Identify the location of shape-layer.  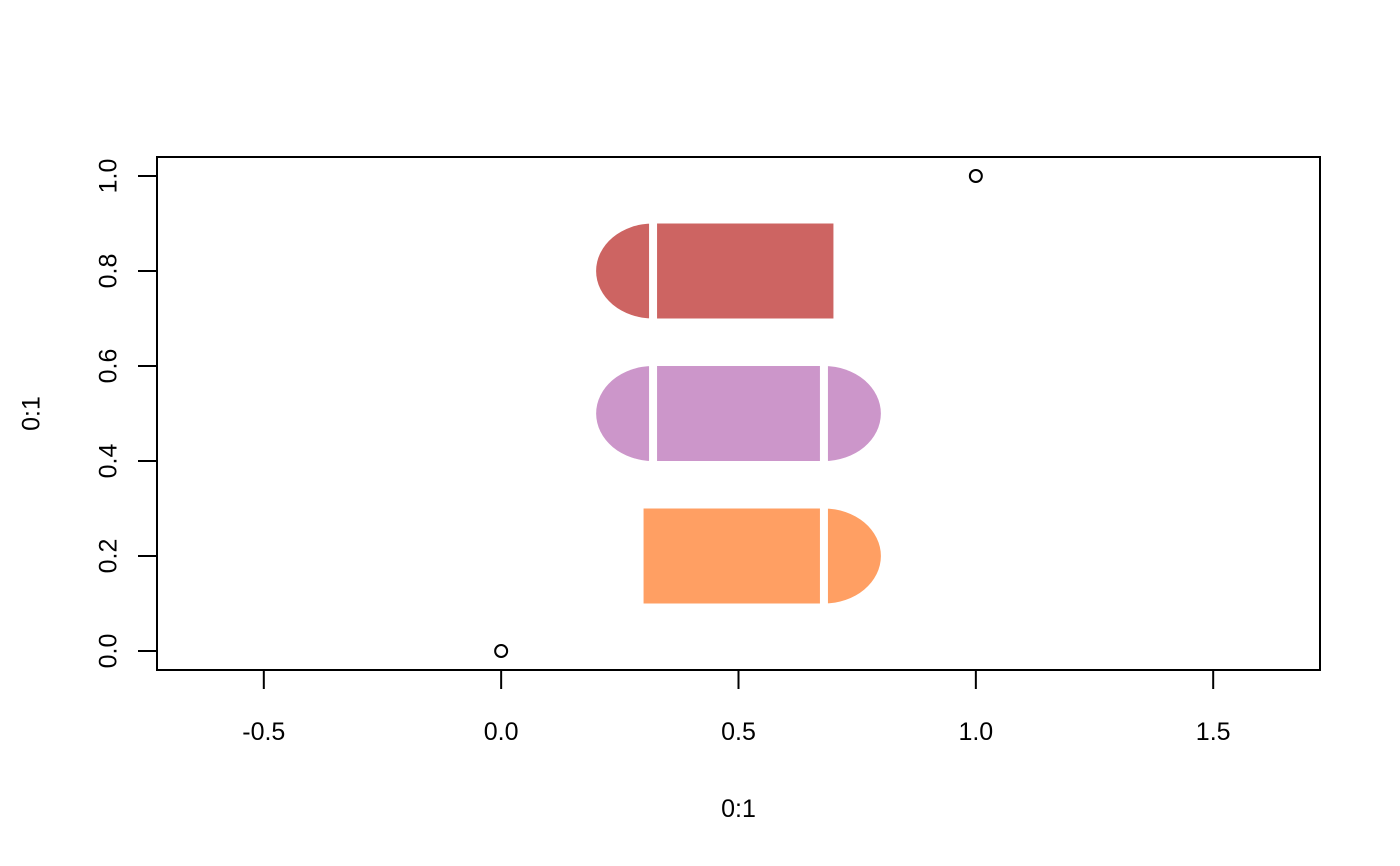
(738, 413).